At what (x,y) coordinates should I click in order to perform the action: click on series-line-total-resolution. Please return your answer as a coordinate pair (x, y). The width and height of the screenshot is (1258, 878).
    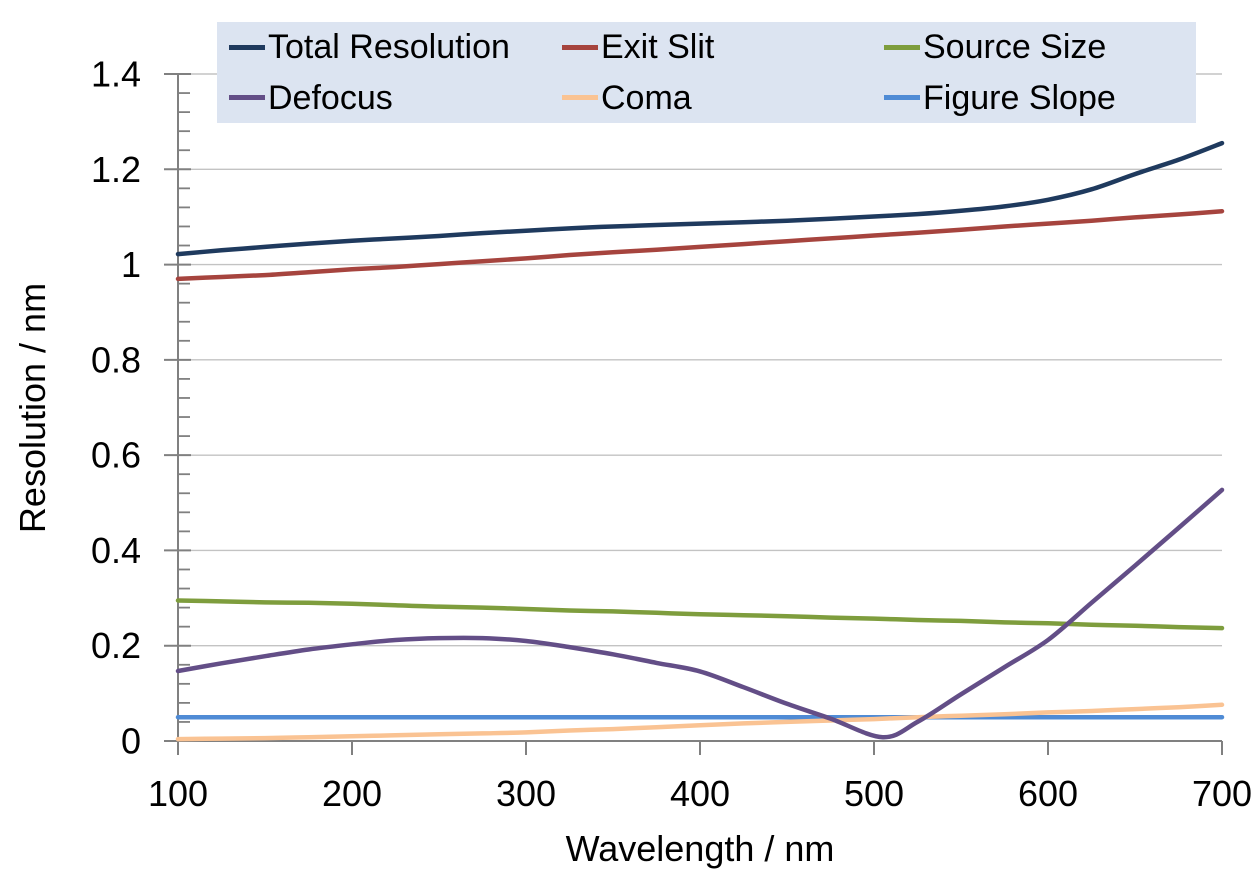
    Looking at the image, I should click on (700, 198).